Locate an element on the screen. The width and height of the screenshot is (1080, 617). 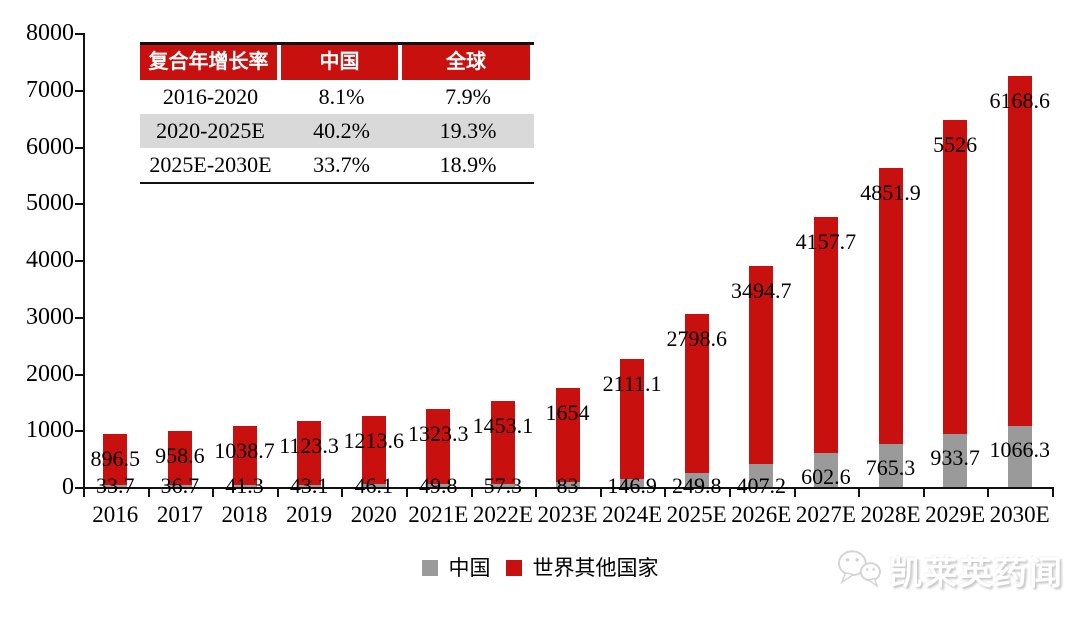
cagr-global-value: 7.9% is located at coordinates (468, 96).